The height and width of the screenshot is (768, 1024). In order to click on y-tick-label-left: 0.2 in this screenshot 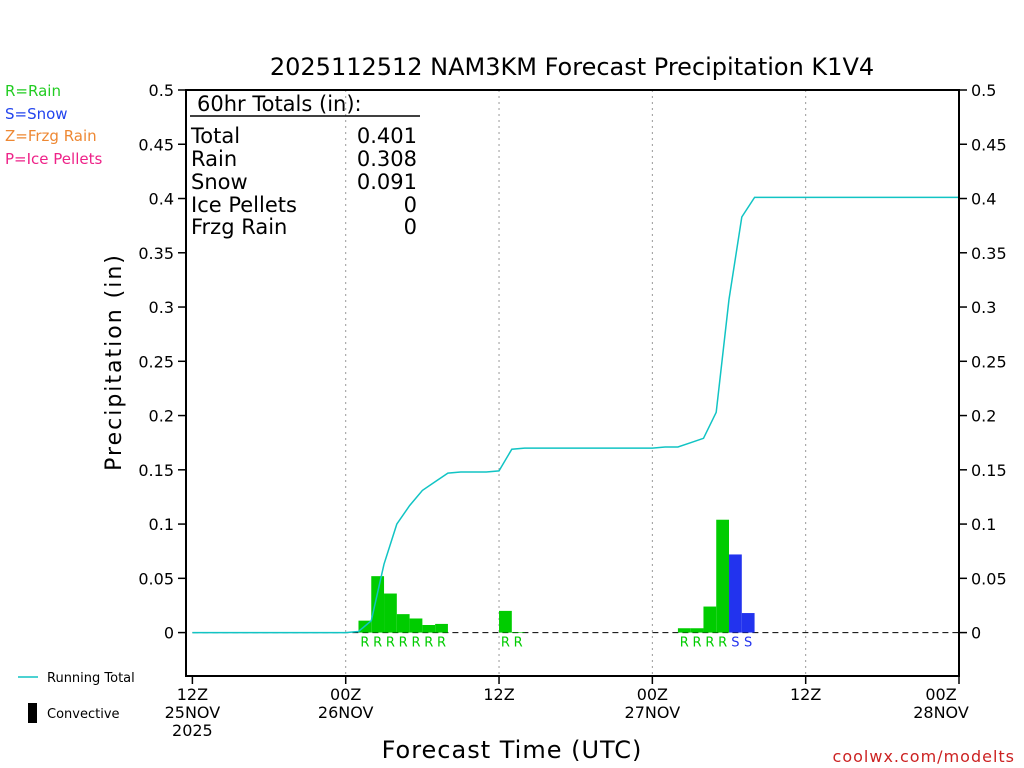, I will do `click(161, 416)`.